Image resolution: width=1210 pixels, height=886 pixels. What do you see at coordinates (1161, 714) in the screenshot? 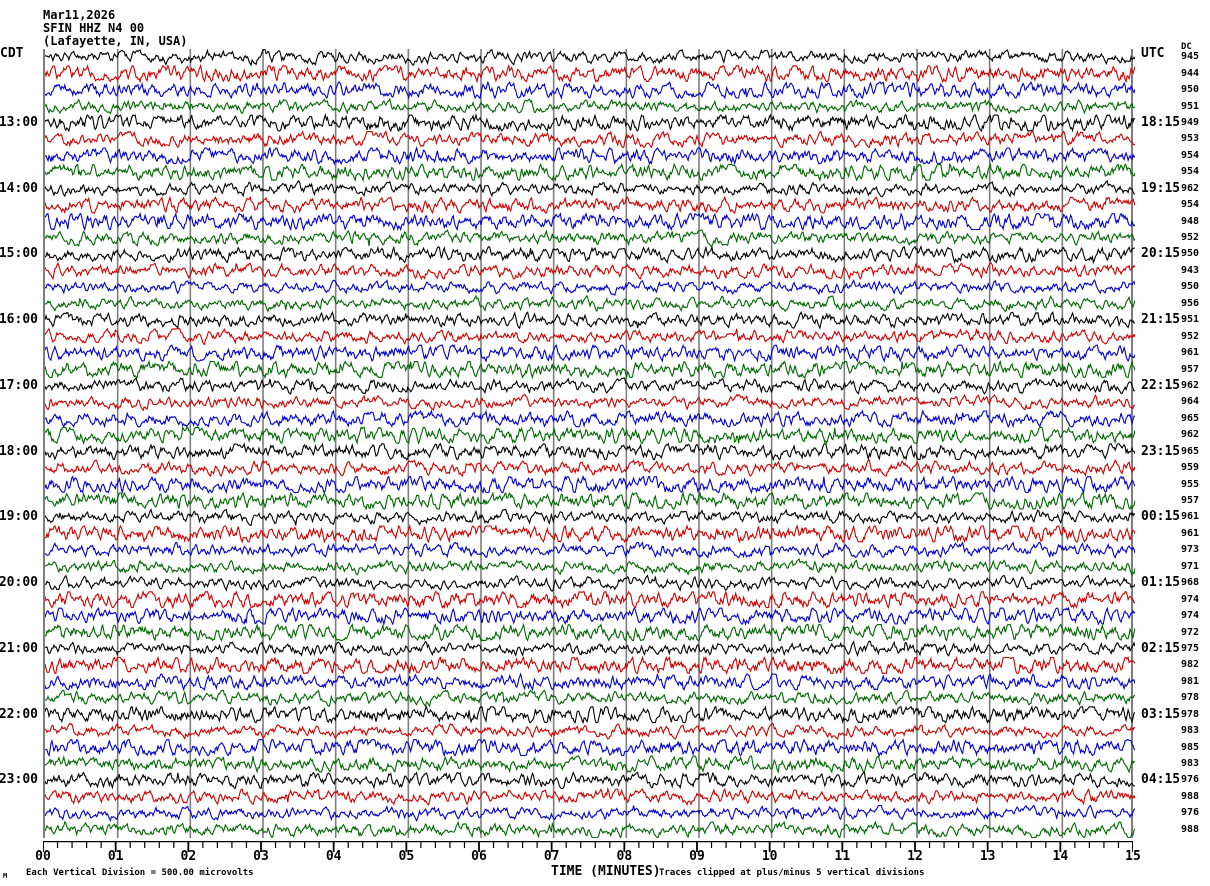
I see `right-hour-label: 03:15` at bounding box center [1161, 714].